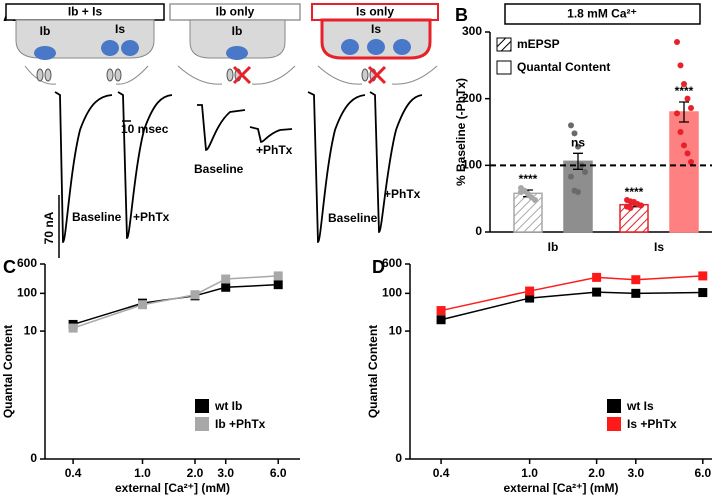  I want to click on legend-label: Quantal Content, so click(563, 67).